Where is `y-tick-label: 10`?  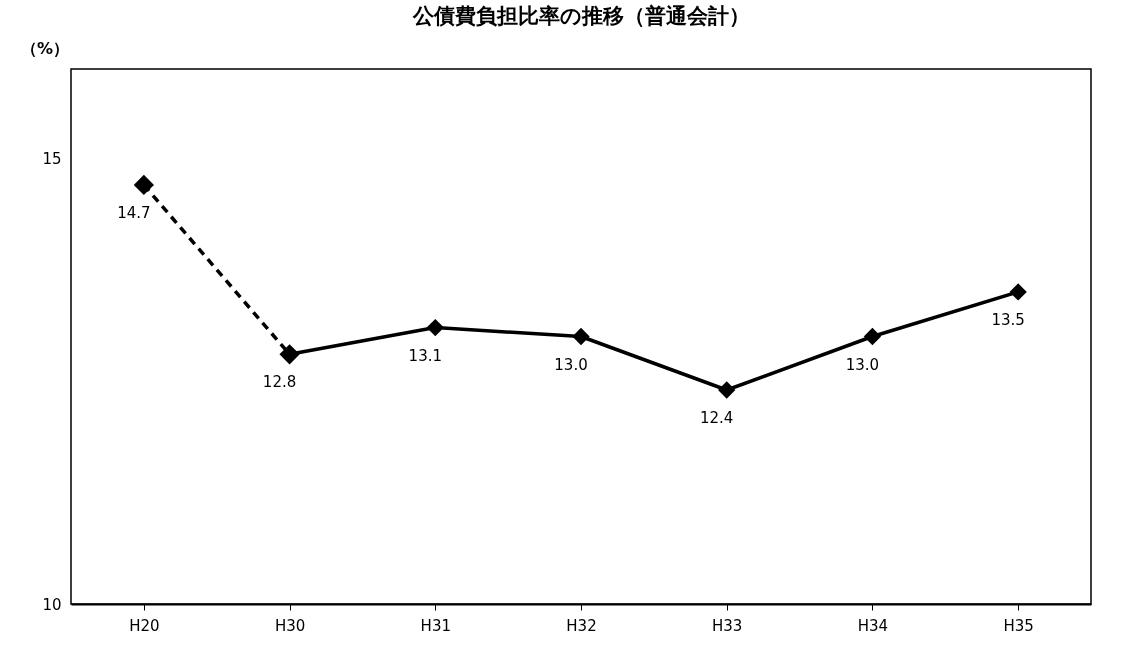
y-tick-label: 10 is located at coordinates (52, 604).